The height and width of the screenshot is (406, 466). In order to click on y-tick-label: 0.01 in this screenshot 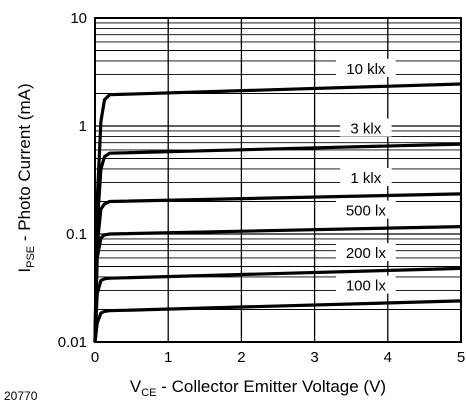, I will do `click(72, 342)`.